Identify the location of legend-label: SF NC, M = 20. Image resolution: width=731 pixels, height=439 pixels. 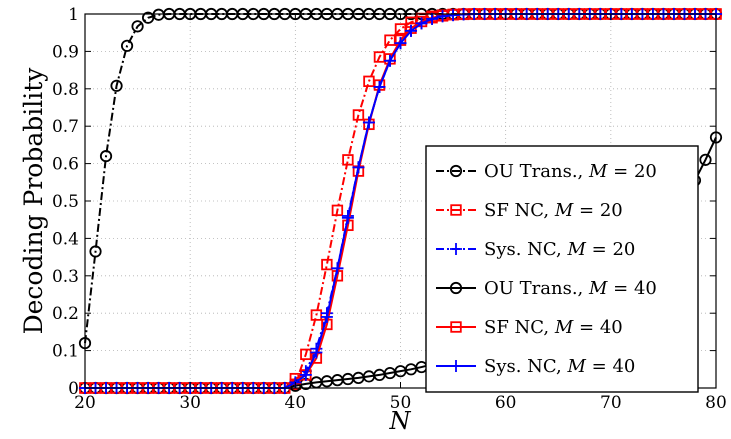
(553, 210).